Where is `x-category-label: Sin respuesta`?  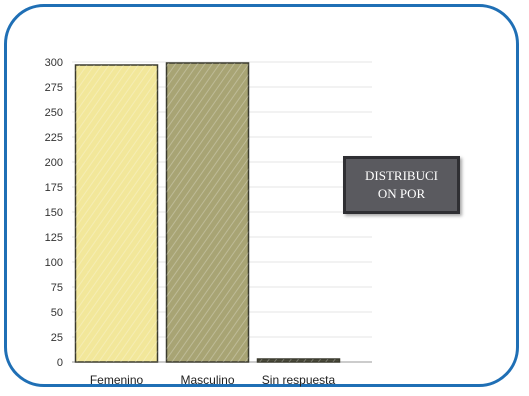
x-category-label: Sin respuesta is located at coordinates (299, 380).